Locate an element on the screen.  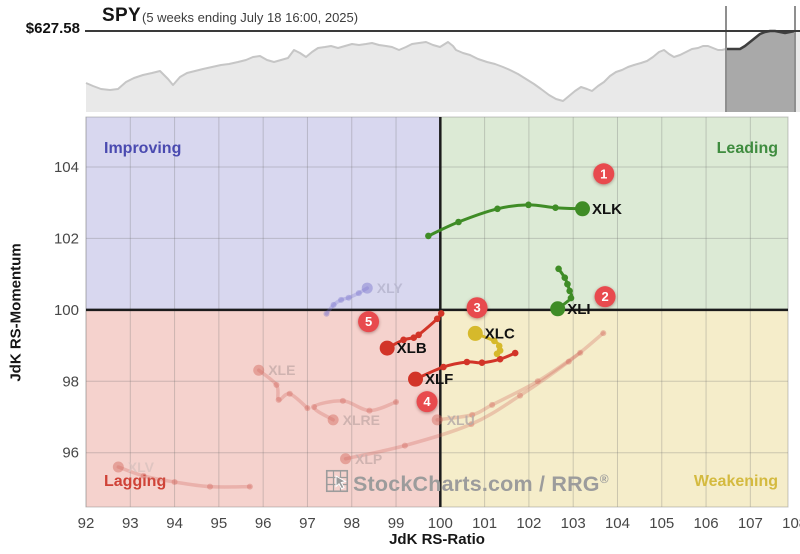
spy-subtitle: (5 weeks ending July 18 16:00, 2025) is located at coordinates (250, 17).